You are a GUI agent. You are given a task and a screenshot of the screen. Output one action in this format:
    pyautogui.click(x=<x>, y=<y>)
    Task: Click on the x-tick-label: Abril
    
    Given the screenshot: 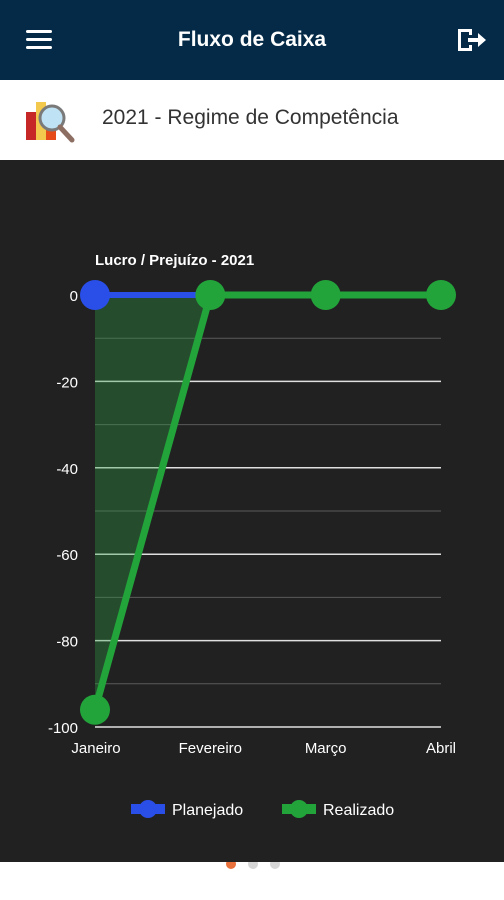 What is the action you would take?
    pyautogui.click(x=441, y=748)
    